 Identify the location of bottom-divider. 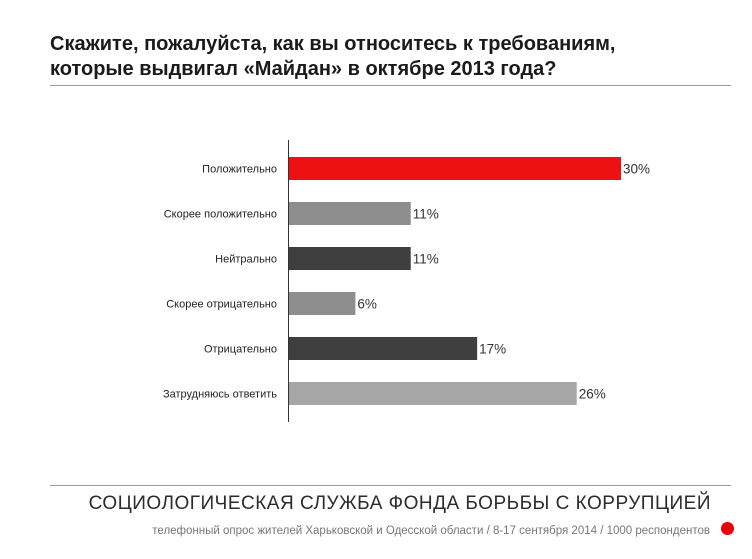
(390, 485).